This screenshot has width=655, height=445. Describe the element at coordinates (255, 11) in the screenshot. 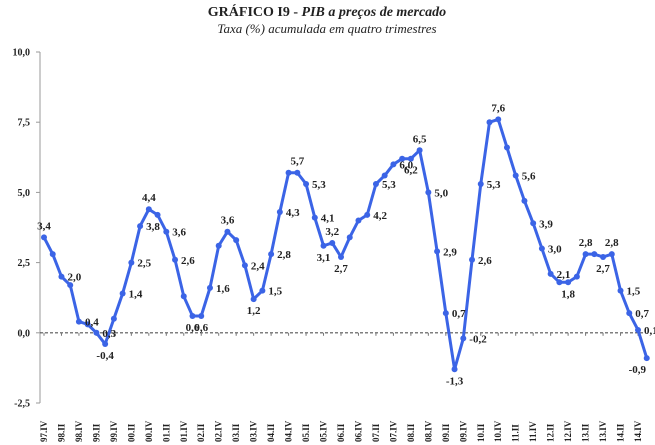

I see `chart-title-prefix: GRÁFICO I9 -` at that location.